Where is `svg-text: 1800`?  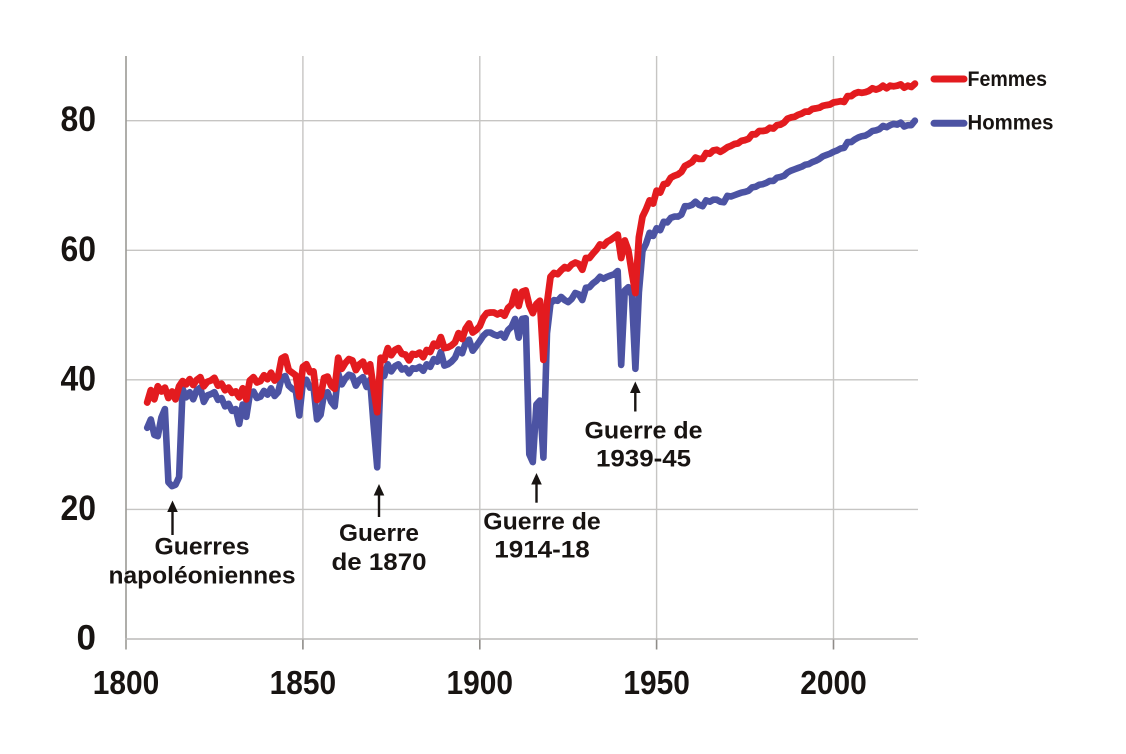 svg-text: 1800 is located at coordinates (126, 682).